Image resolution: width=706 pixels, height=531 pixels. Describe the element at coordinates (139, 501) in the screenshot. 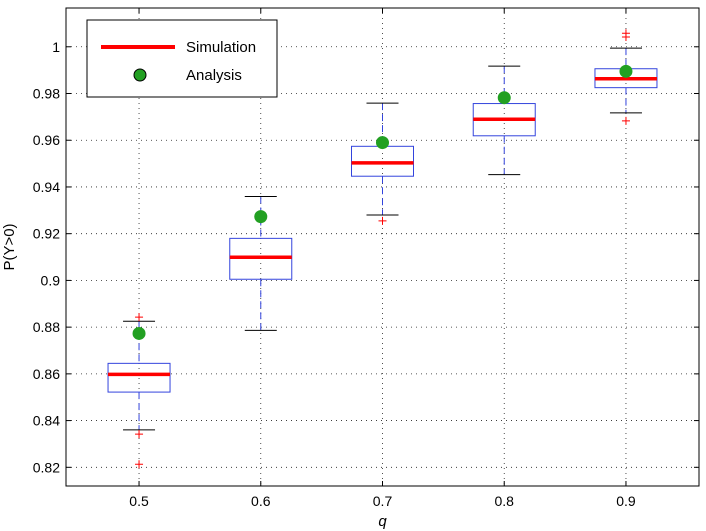

I see `x-tick-label: 0.5` at that location.